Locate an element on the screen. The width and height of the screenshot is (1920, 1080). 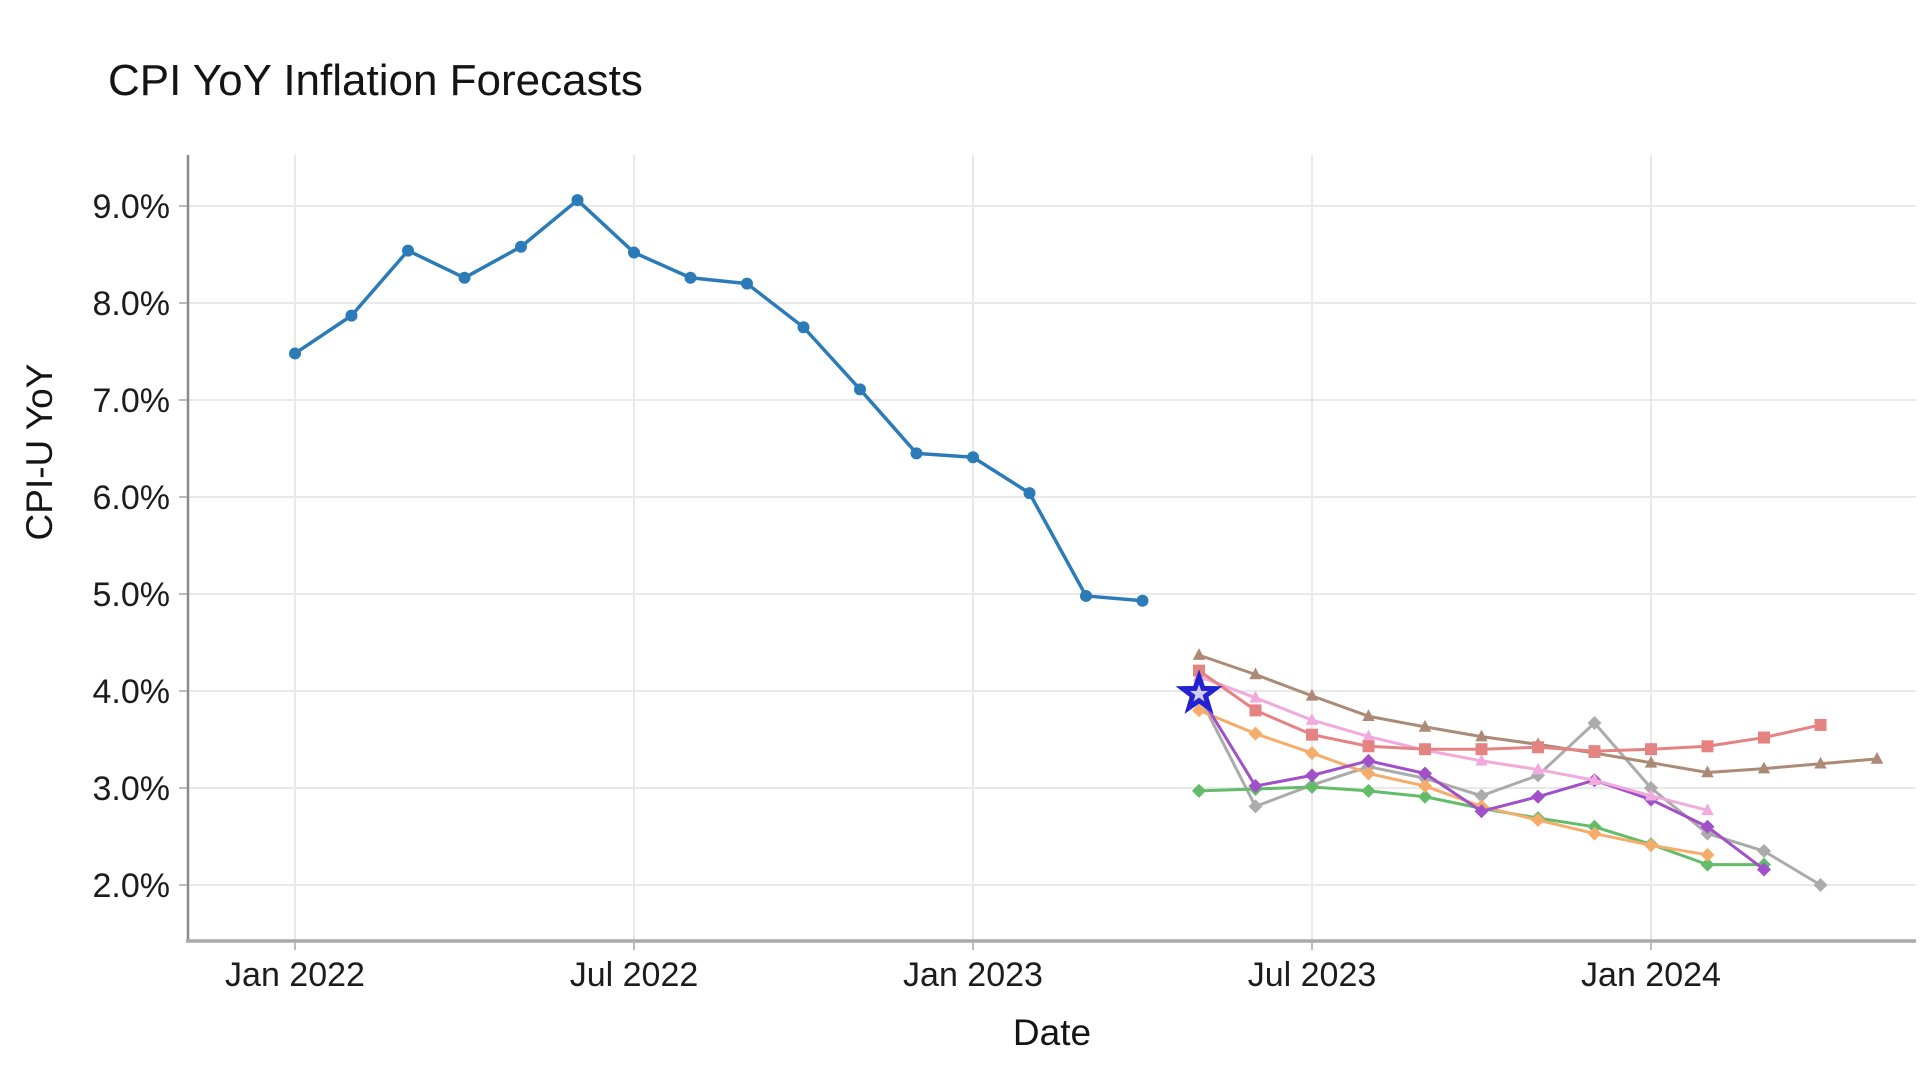
x-tick-label: Jul 2023 is located at coordinates (1312, 975).